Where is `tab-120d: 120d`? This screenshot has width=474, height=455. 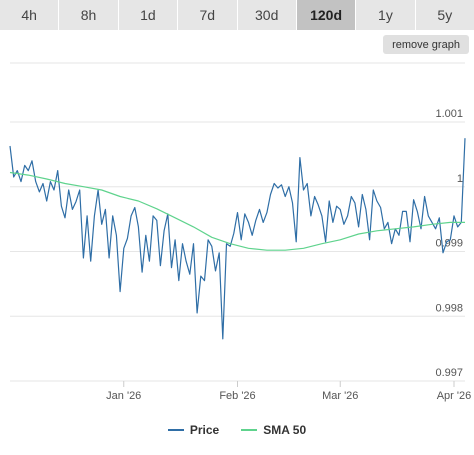 tab-120d: 120d is located at coordinates (326, 15).